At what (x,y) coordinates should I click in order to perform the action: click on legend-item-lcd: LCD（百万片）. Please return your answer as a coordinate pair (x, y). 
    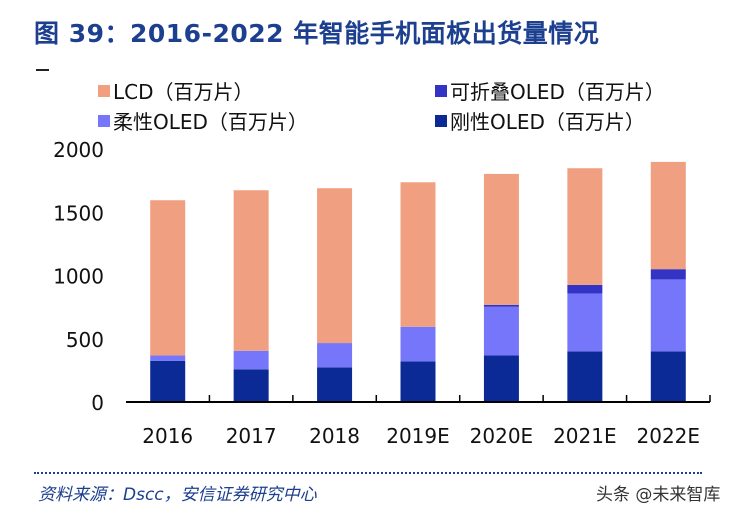
    Looking at the image, I should click on (176, 90).